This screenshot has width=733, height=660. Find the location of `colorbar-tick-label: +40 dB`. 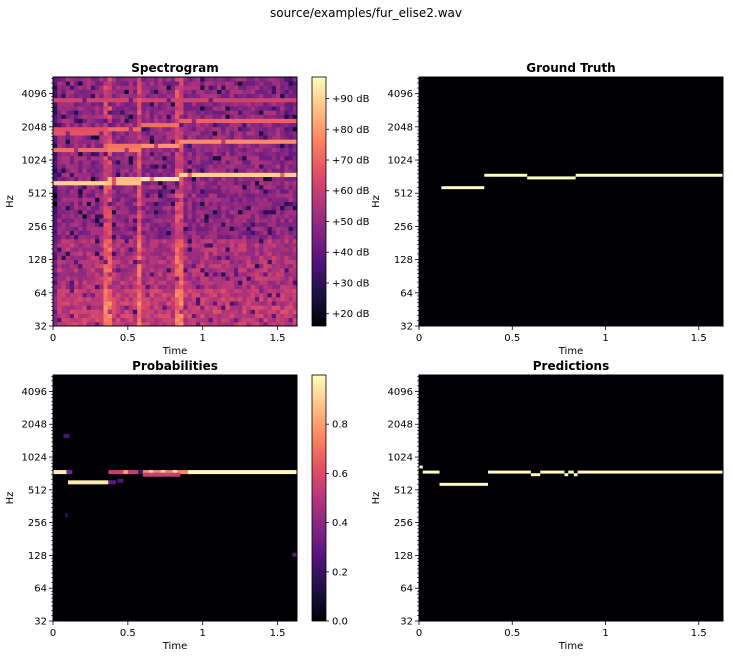

colorbar-tick-label: +40 dB is located at coordinates (351, 253).